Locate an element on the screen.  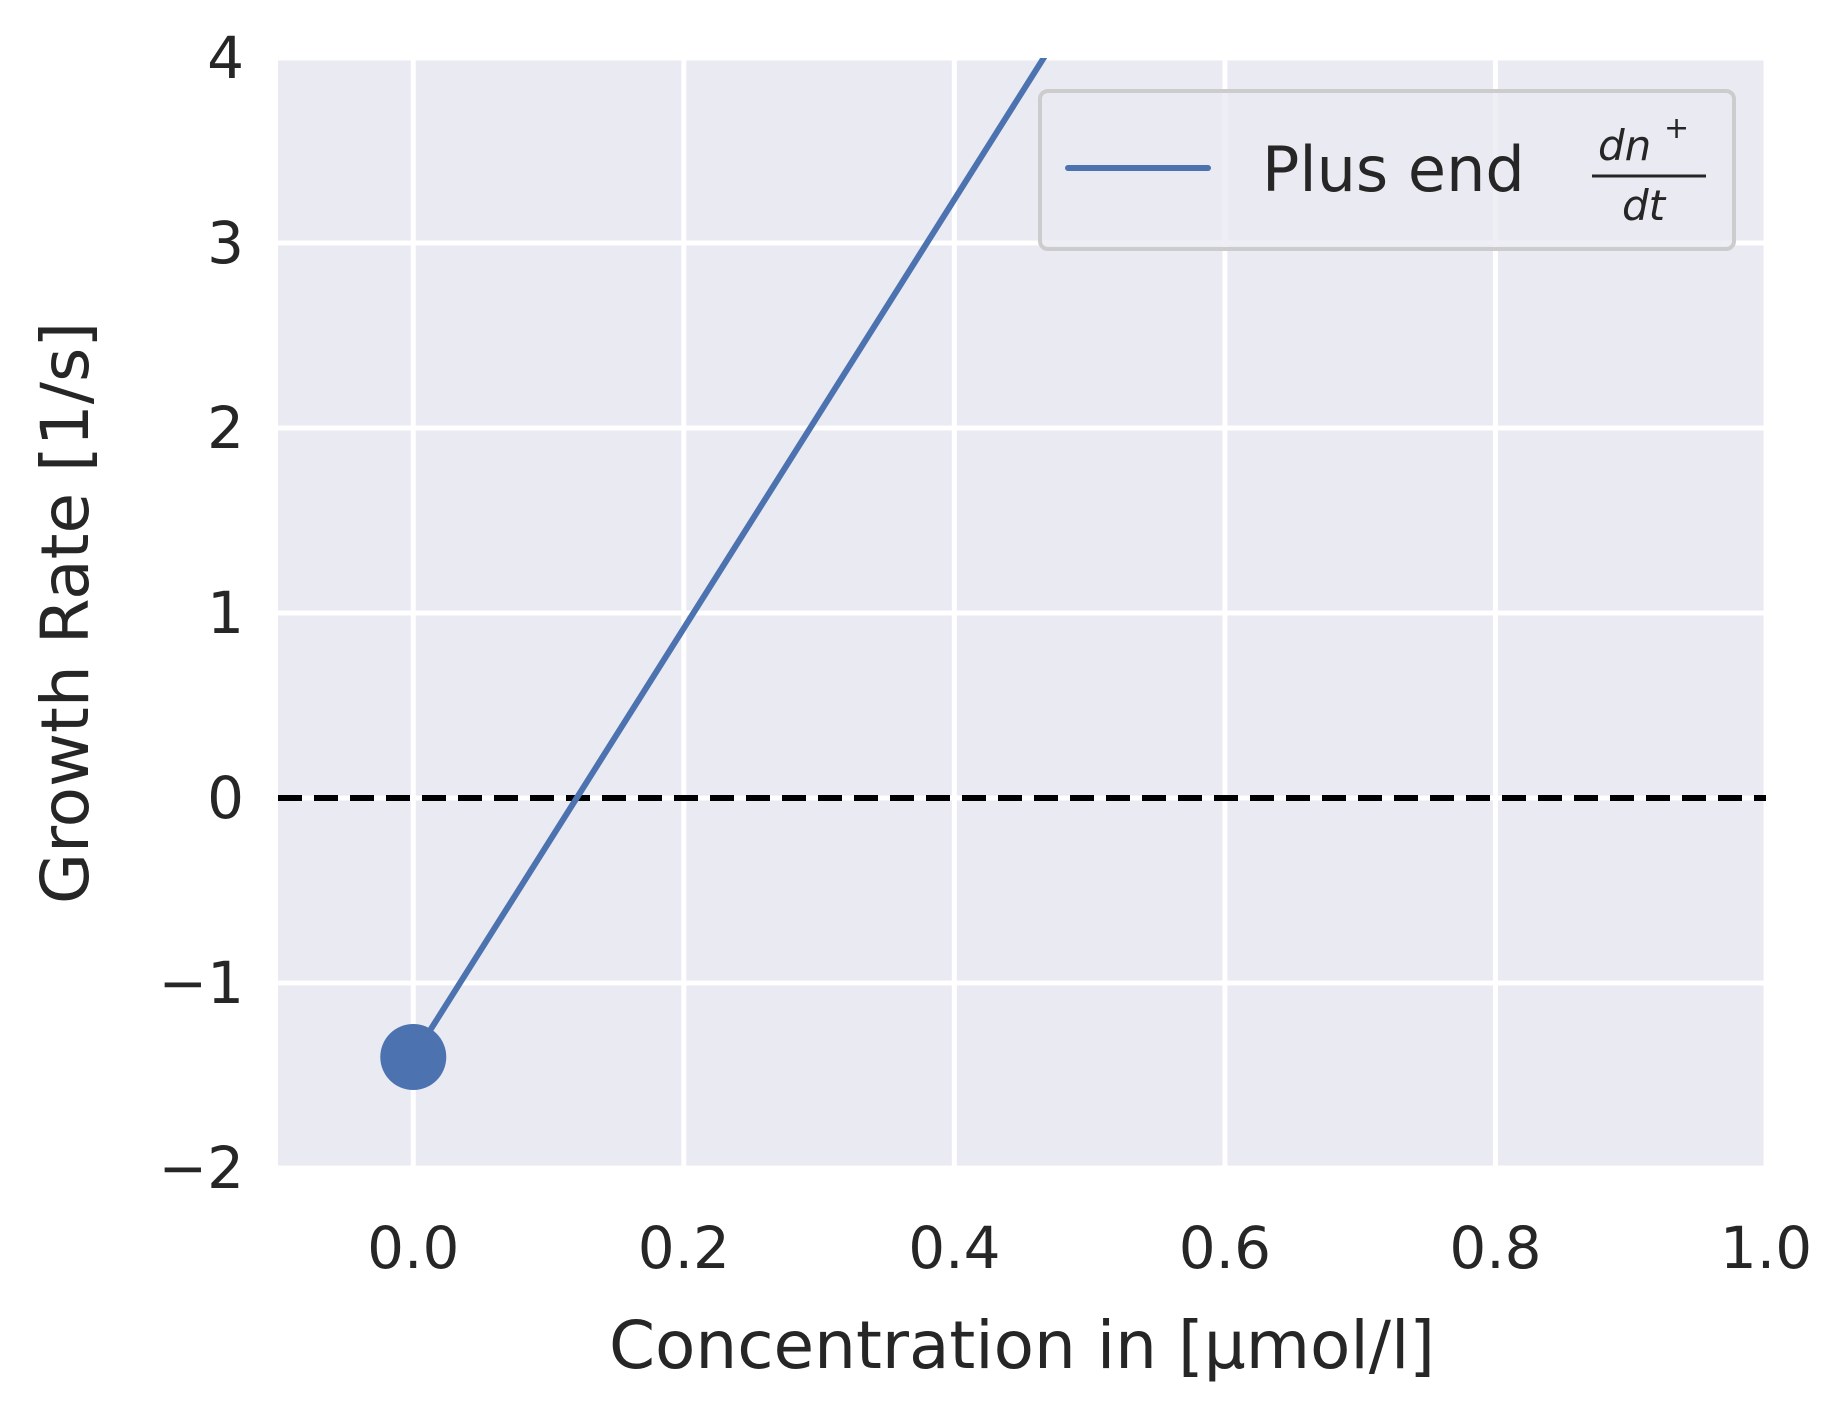
x-tick-label: 0.0 is located at coordinates (413, 1248).